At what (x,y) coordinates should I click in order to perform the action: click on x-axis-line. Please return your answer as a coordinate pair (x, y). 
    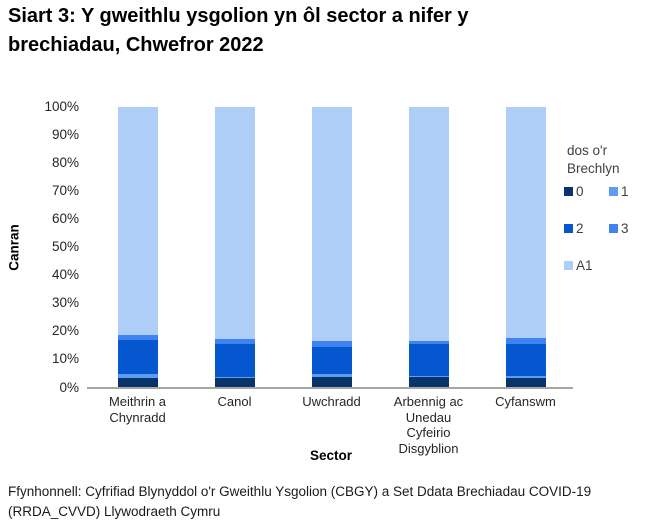
    Looking at the image, I should click on (330, 388).